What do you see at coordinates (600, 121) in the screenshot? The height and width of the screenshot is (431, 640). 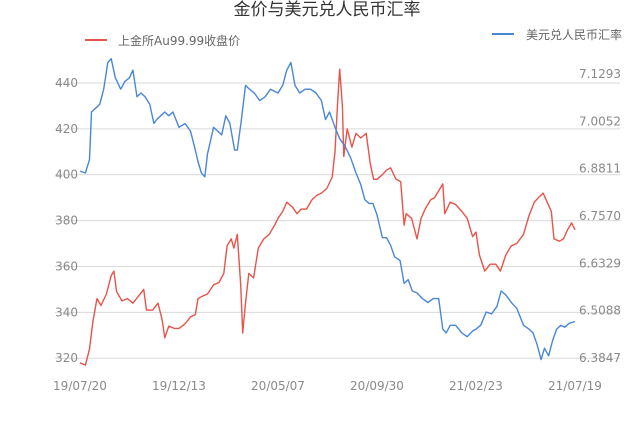 I see `y-right-tick-label: 7.0052` at bounding box center [600, 121].